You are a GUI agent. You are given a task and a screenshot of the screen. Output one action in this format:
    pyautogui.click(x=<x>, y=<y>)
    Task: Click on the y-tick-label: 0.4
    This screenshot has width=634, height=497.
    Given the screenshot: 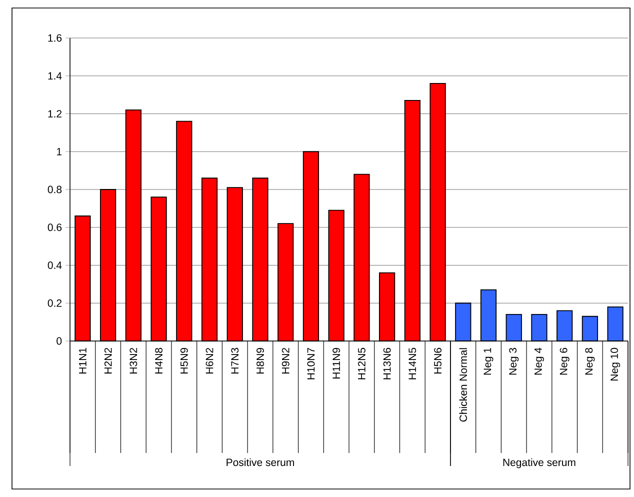 What is the action you would take?
    pyautogui.click(x=55, y=265)
    